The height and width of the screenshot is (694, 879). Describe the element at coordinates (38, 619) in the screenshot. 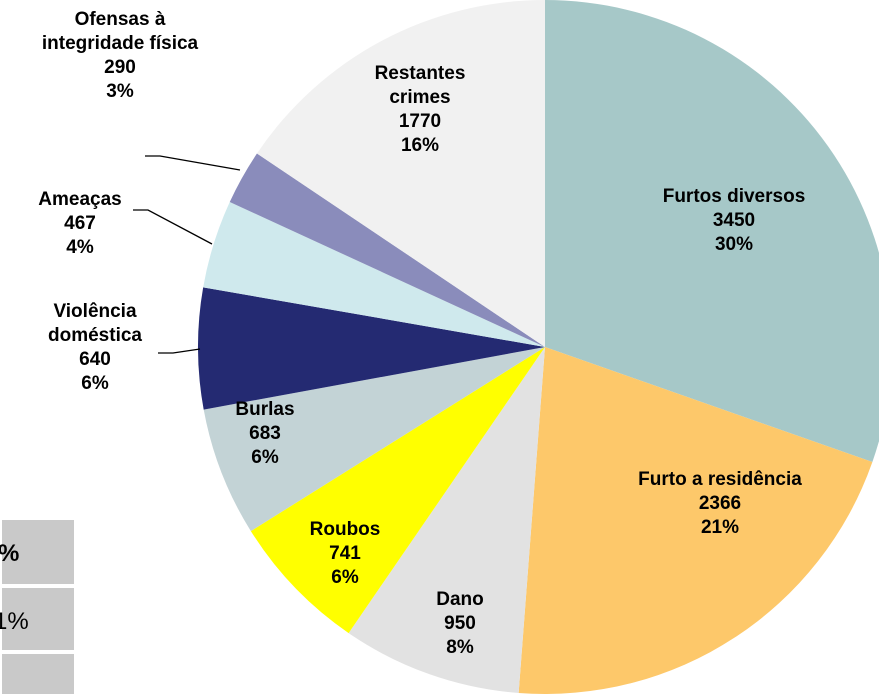

I see `table-cell: 1%` at that location.